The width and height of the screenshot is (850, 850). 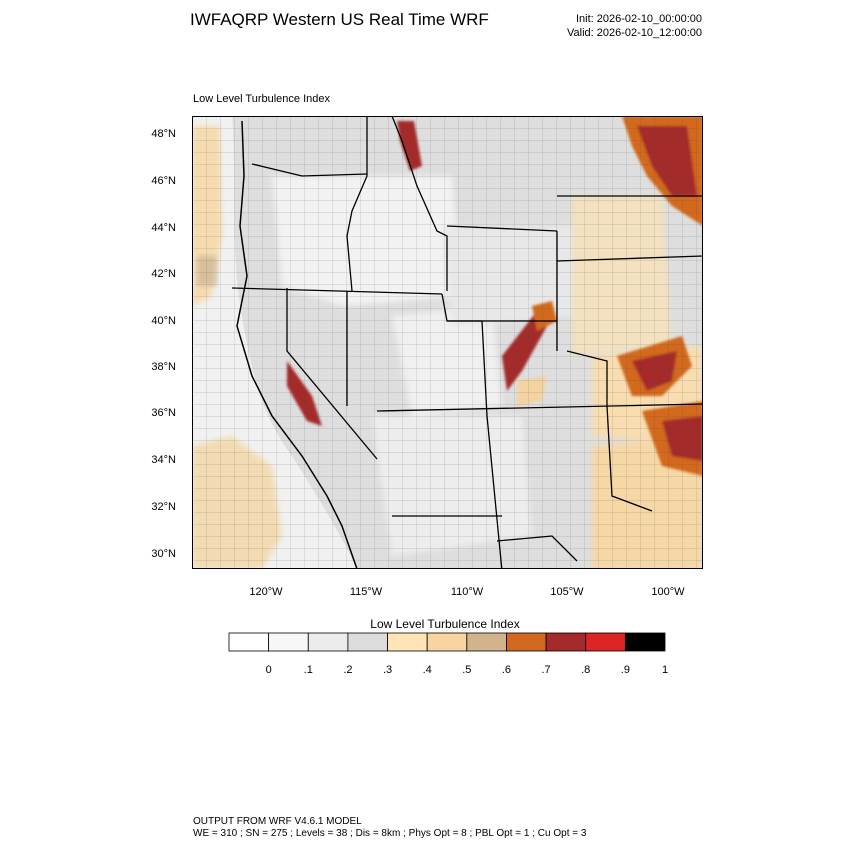 What do you see at coordinates (387, 670) in the screenshot?
I see `colorbar-label: .3` at bounding box center [387, 670].